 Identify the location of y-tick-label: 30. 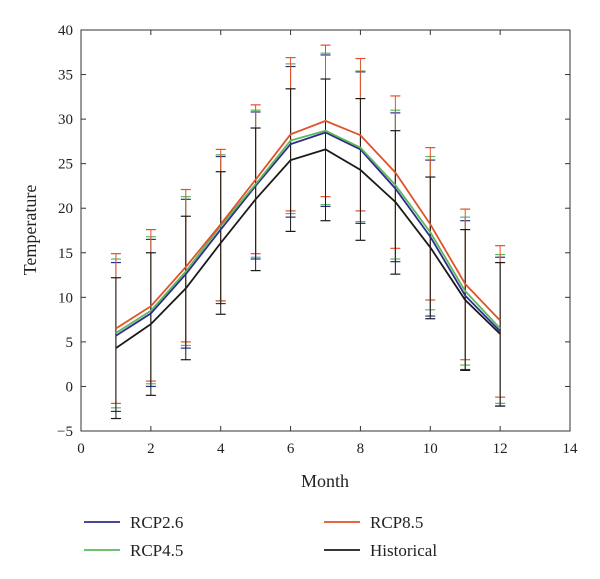
(65, 120).